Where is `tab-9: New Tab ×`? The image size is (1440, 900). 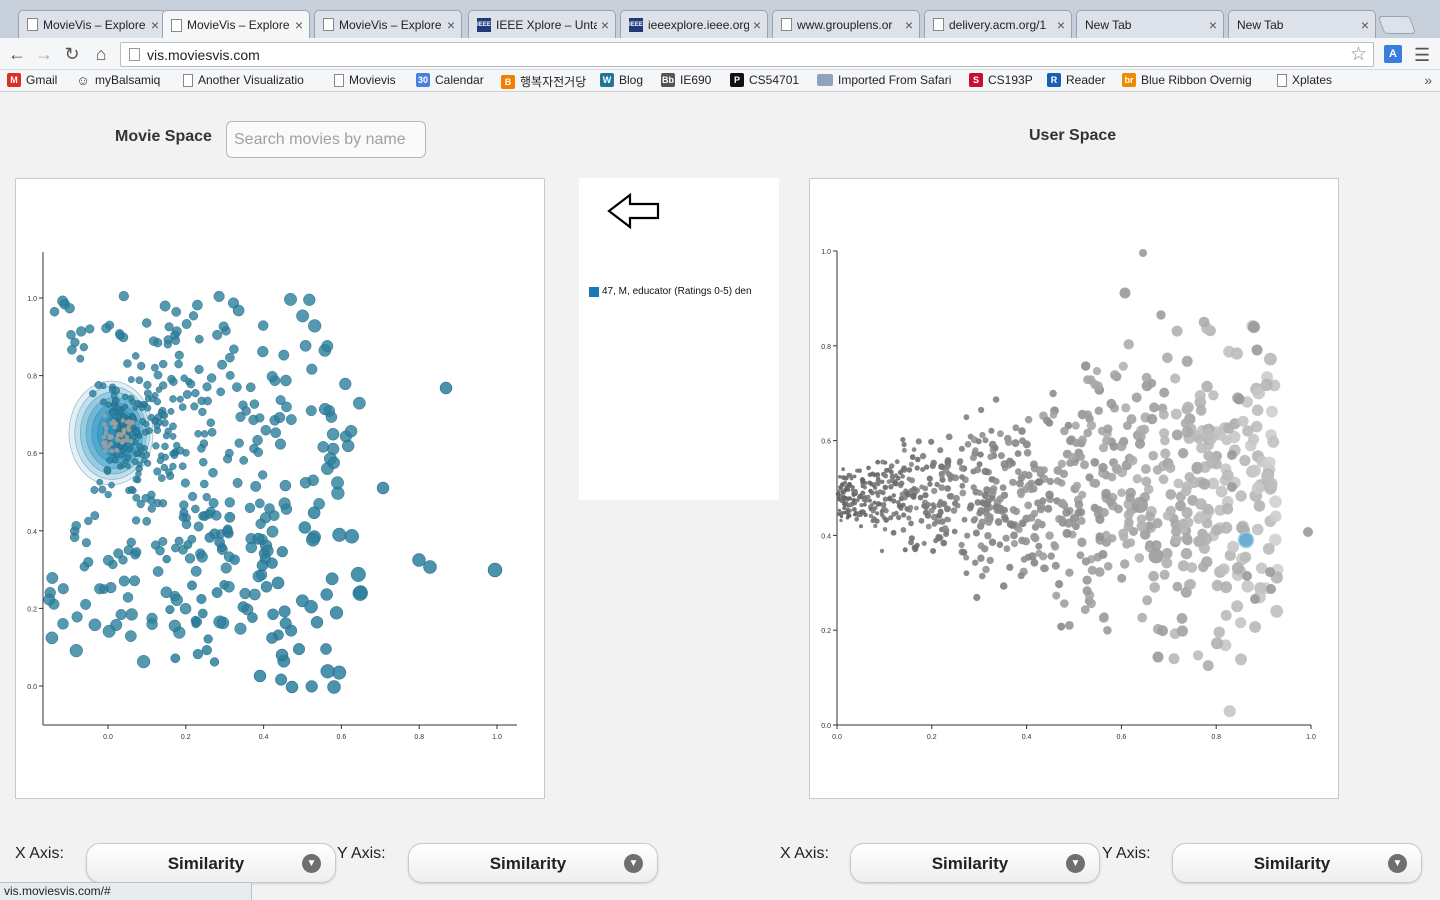 tab-9: New Tab × is located at coordinates (1302, 24).